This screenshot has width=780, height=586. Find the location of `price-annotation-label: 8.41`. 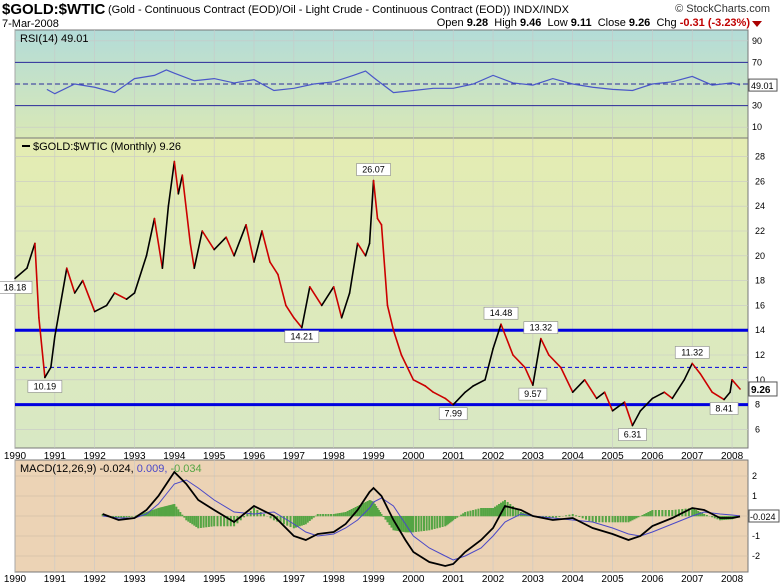

price-annotation-label: 8.41 is located at coordinates (724, 409).